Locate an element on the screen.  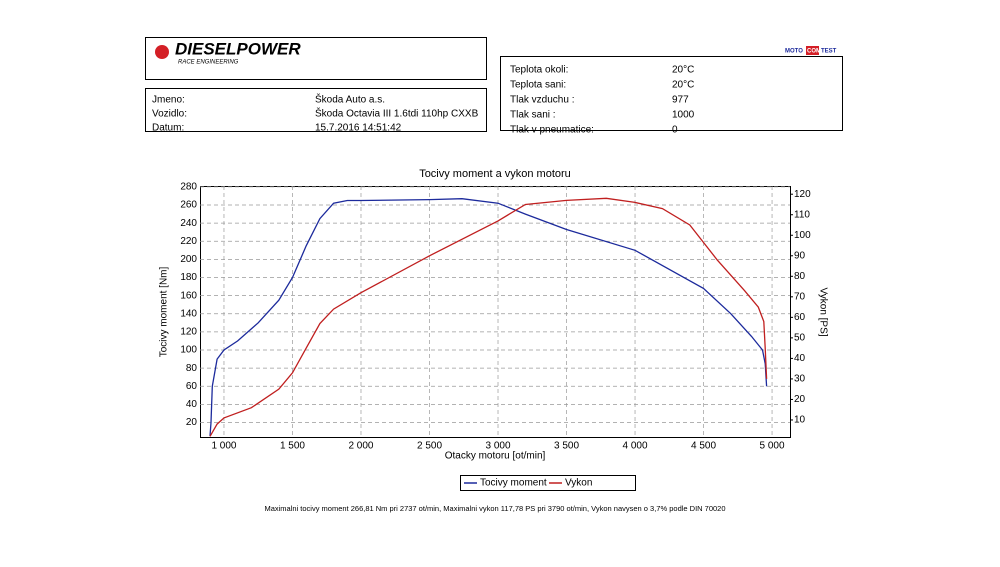
y2-tick-label: 110 is located at coordinates (802, 214).